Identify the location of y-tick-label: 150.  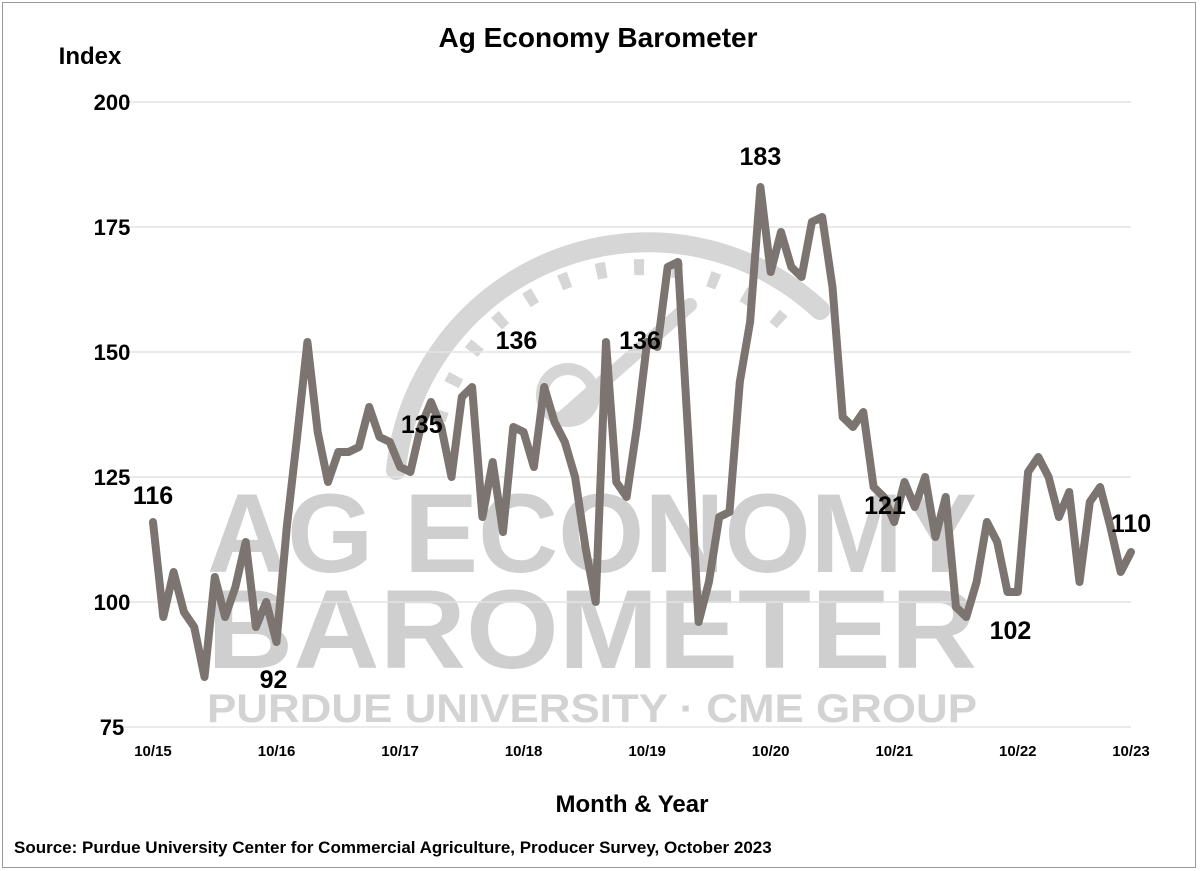
(112, 352).